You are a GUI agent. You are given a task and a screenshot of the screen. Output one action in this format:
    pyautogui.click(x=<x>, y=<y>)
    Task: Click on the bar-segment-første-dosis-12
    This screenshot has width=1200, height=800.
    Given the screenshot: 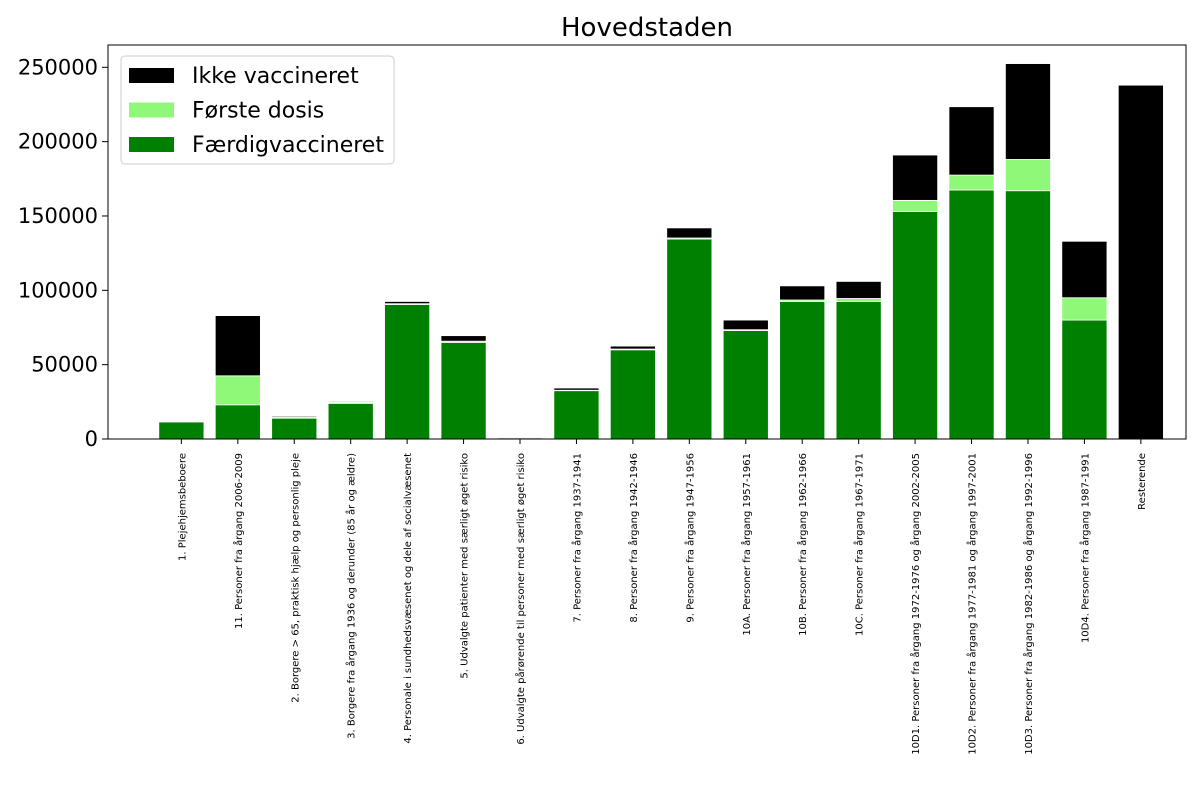 What is the action you would take?
    pyautogui.click(x=858, y=300)
    